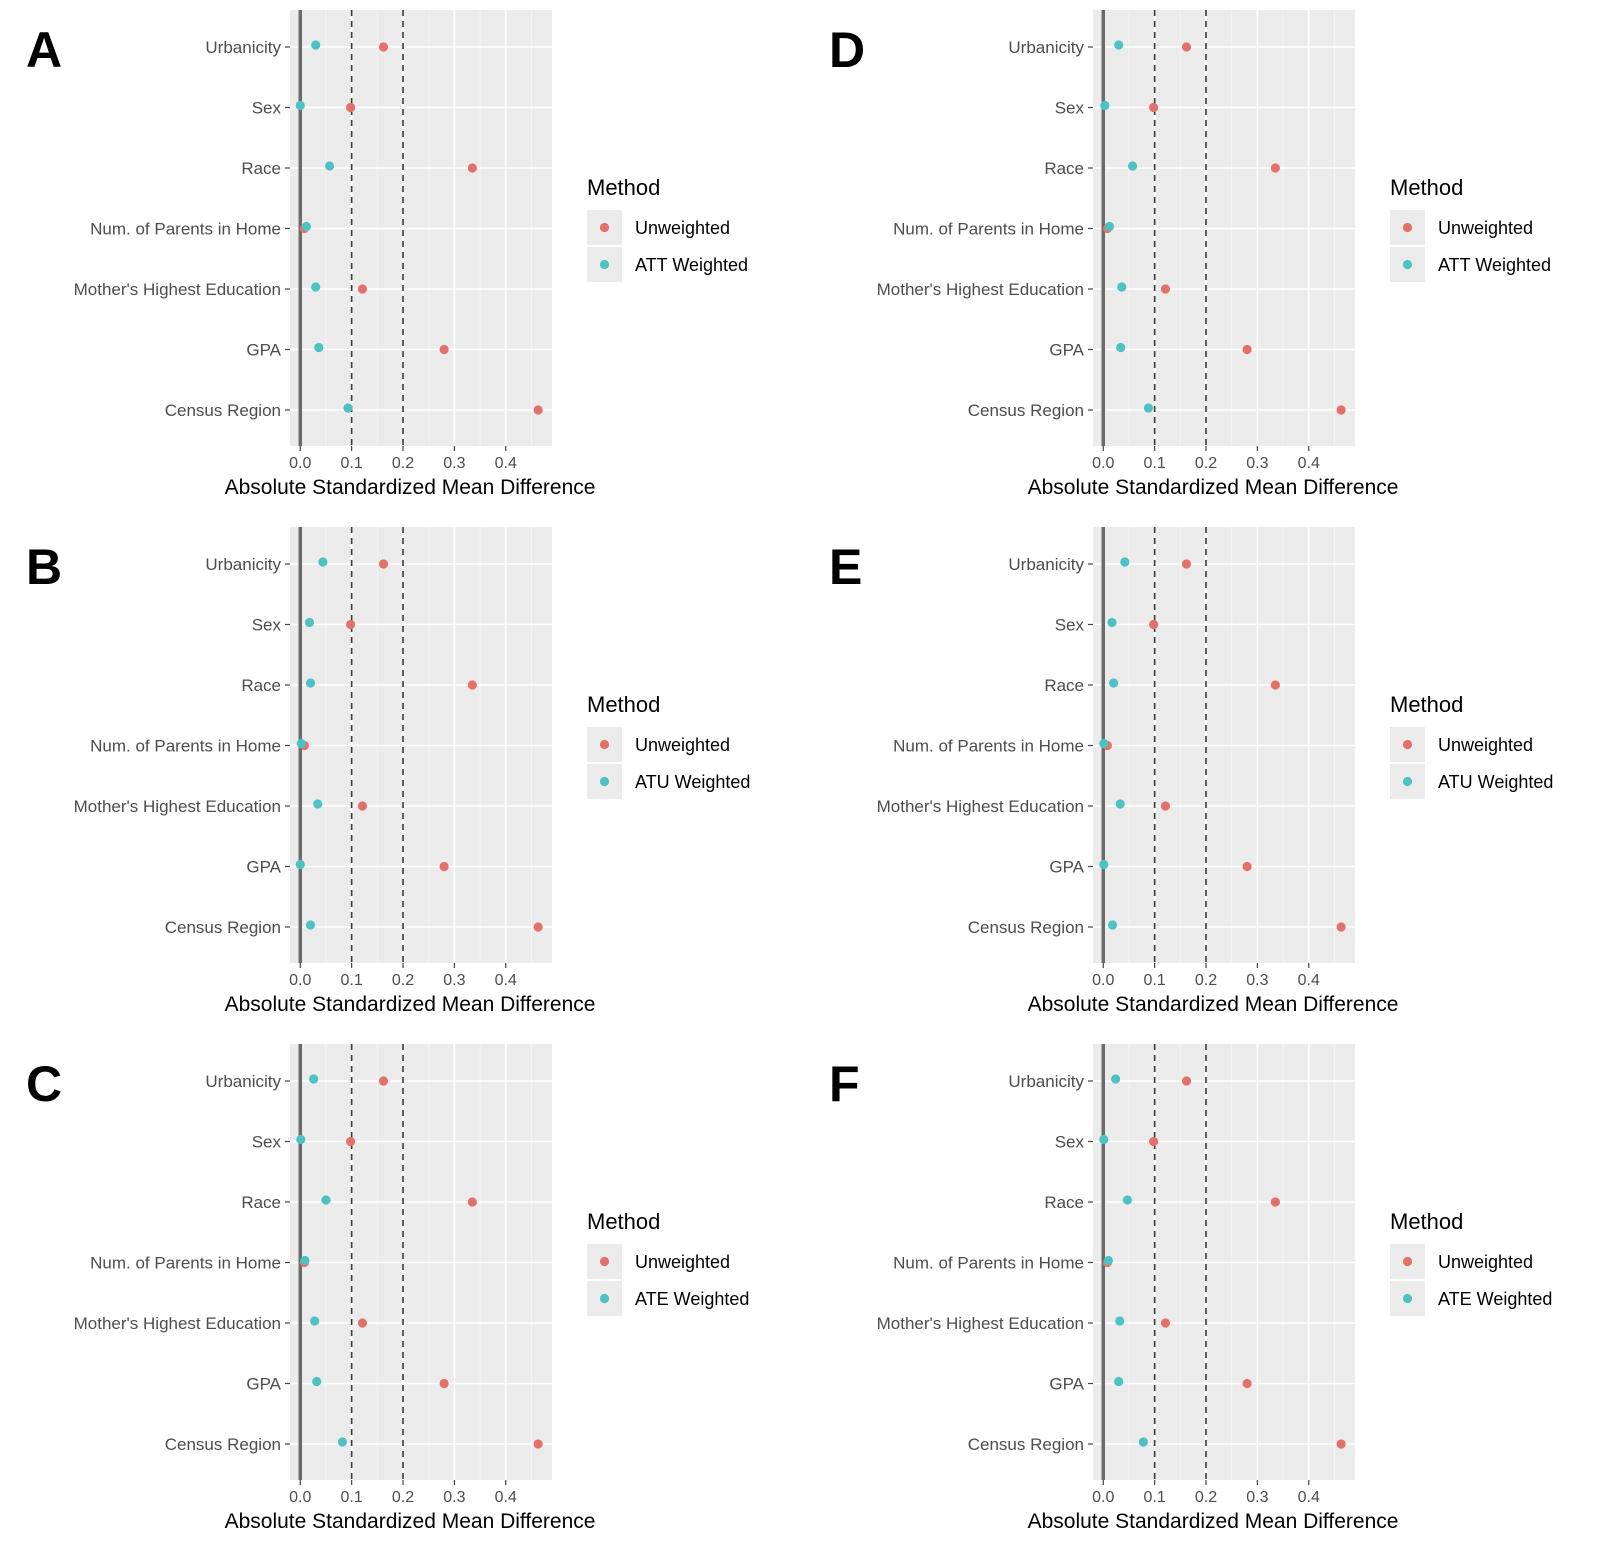 This screenshot has width=1600, height=1553. What do you see at coordinates (844, 1084) in the screenshot?
I see `panel-letter: F` at bounding box center [844, 1084].